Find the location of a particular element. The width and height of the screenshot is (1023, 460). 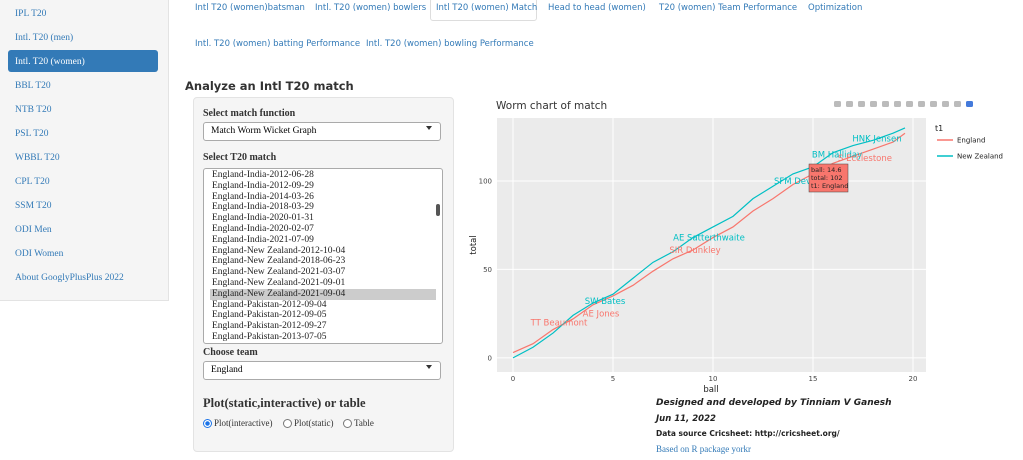

match-option: England-New Zealand-2012-10-04 is located at coordinates (279, 250).